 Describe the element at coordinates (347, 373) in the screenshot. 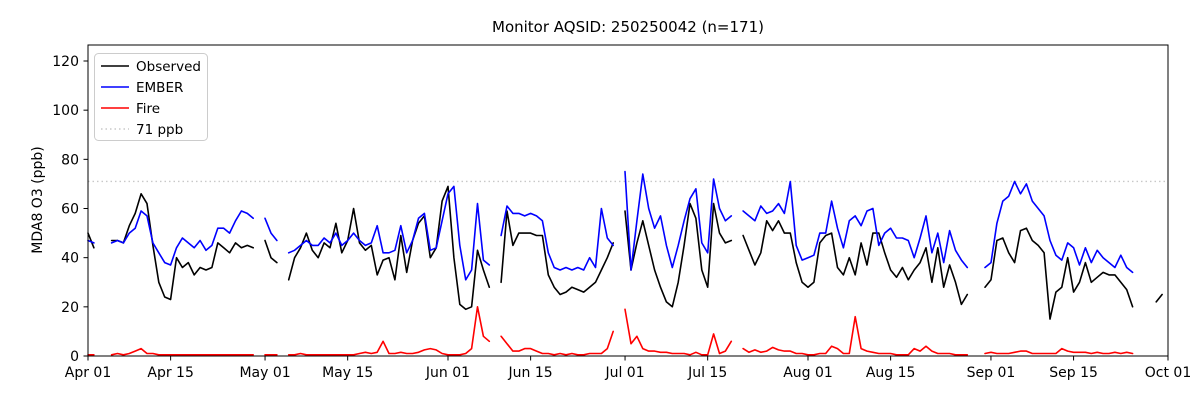

I see `x-tick-label: May 15` at that location.